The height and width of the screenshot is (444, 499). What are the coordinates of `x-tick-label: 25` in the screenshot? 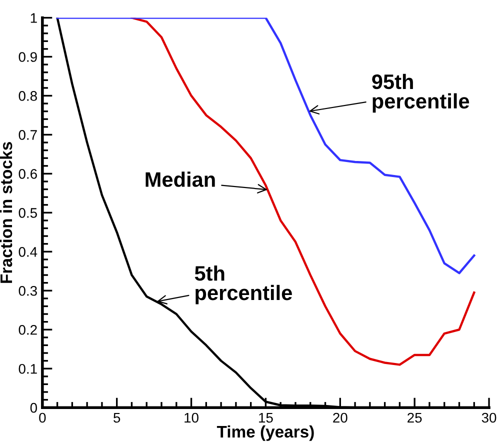 It's located at (415, 417).